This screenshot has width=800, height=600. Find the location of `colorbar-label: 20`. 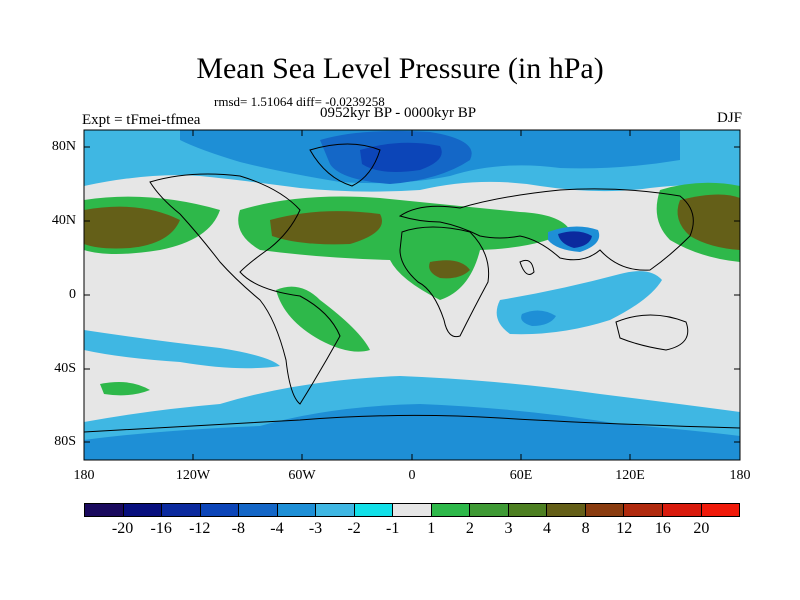

colorbar-label: 20 is located at coordinates (701, 528).